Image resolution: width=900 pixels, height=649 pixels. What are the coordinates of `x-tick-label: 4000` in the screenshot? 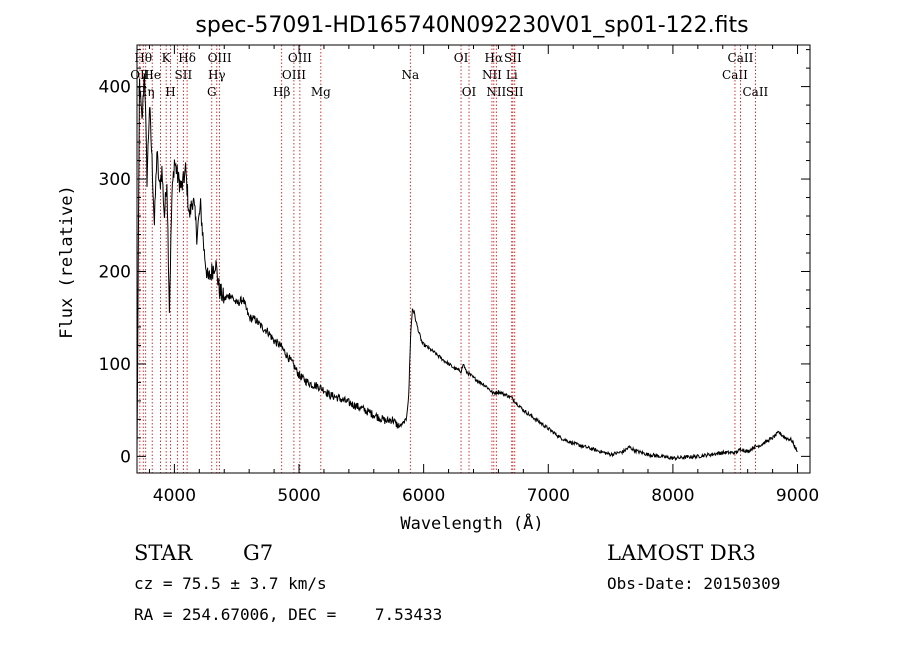 It's located at (174, 496).